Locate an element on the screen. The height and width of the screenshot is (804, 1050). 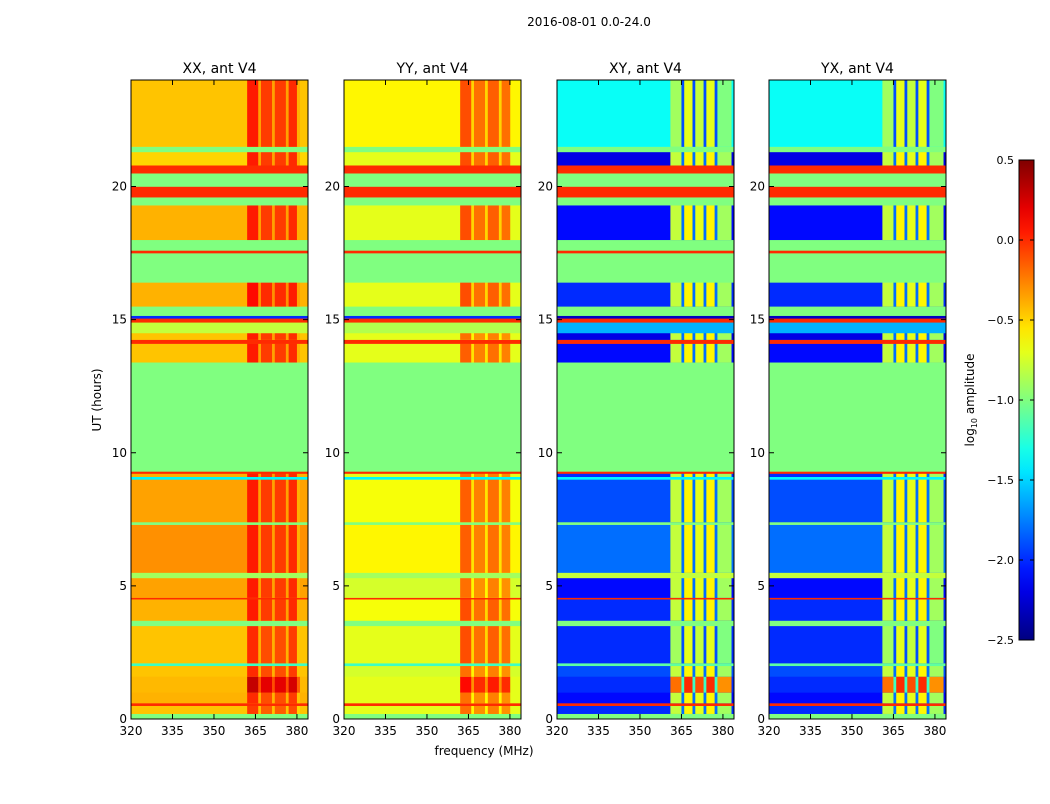
x-axis-label: frequency (MHz) is located at coordinates (483, 751).